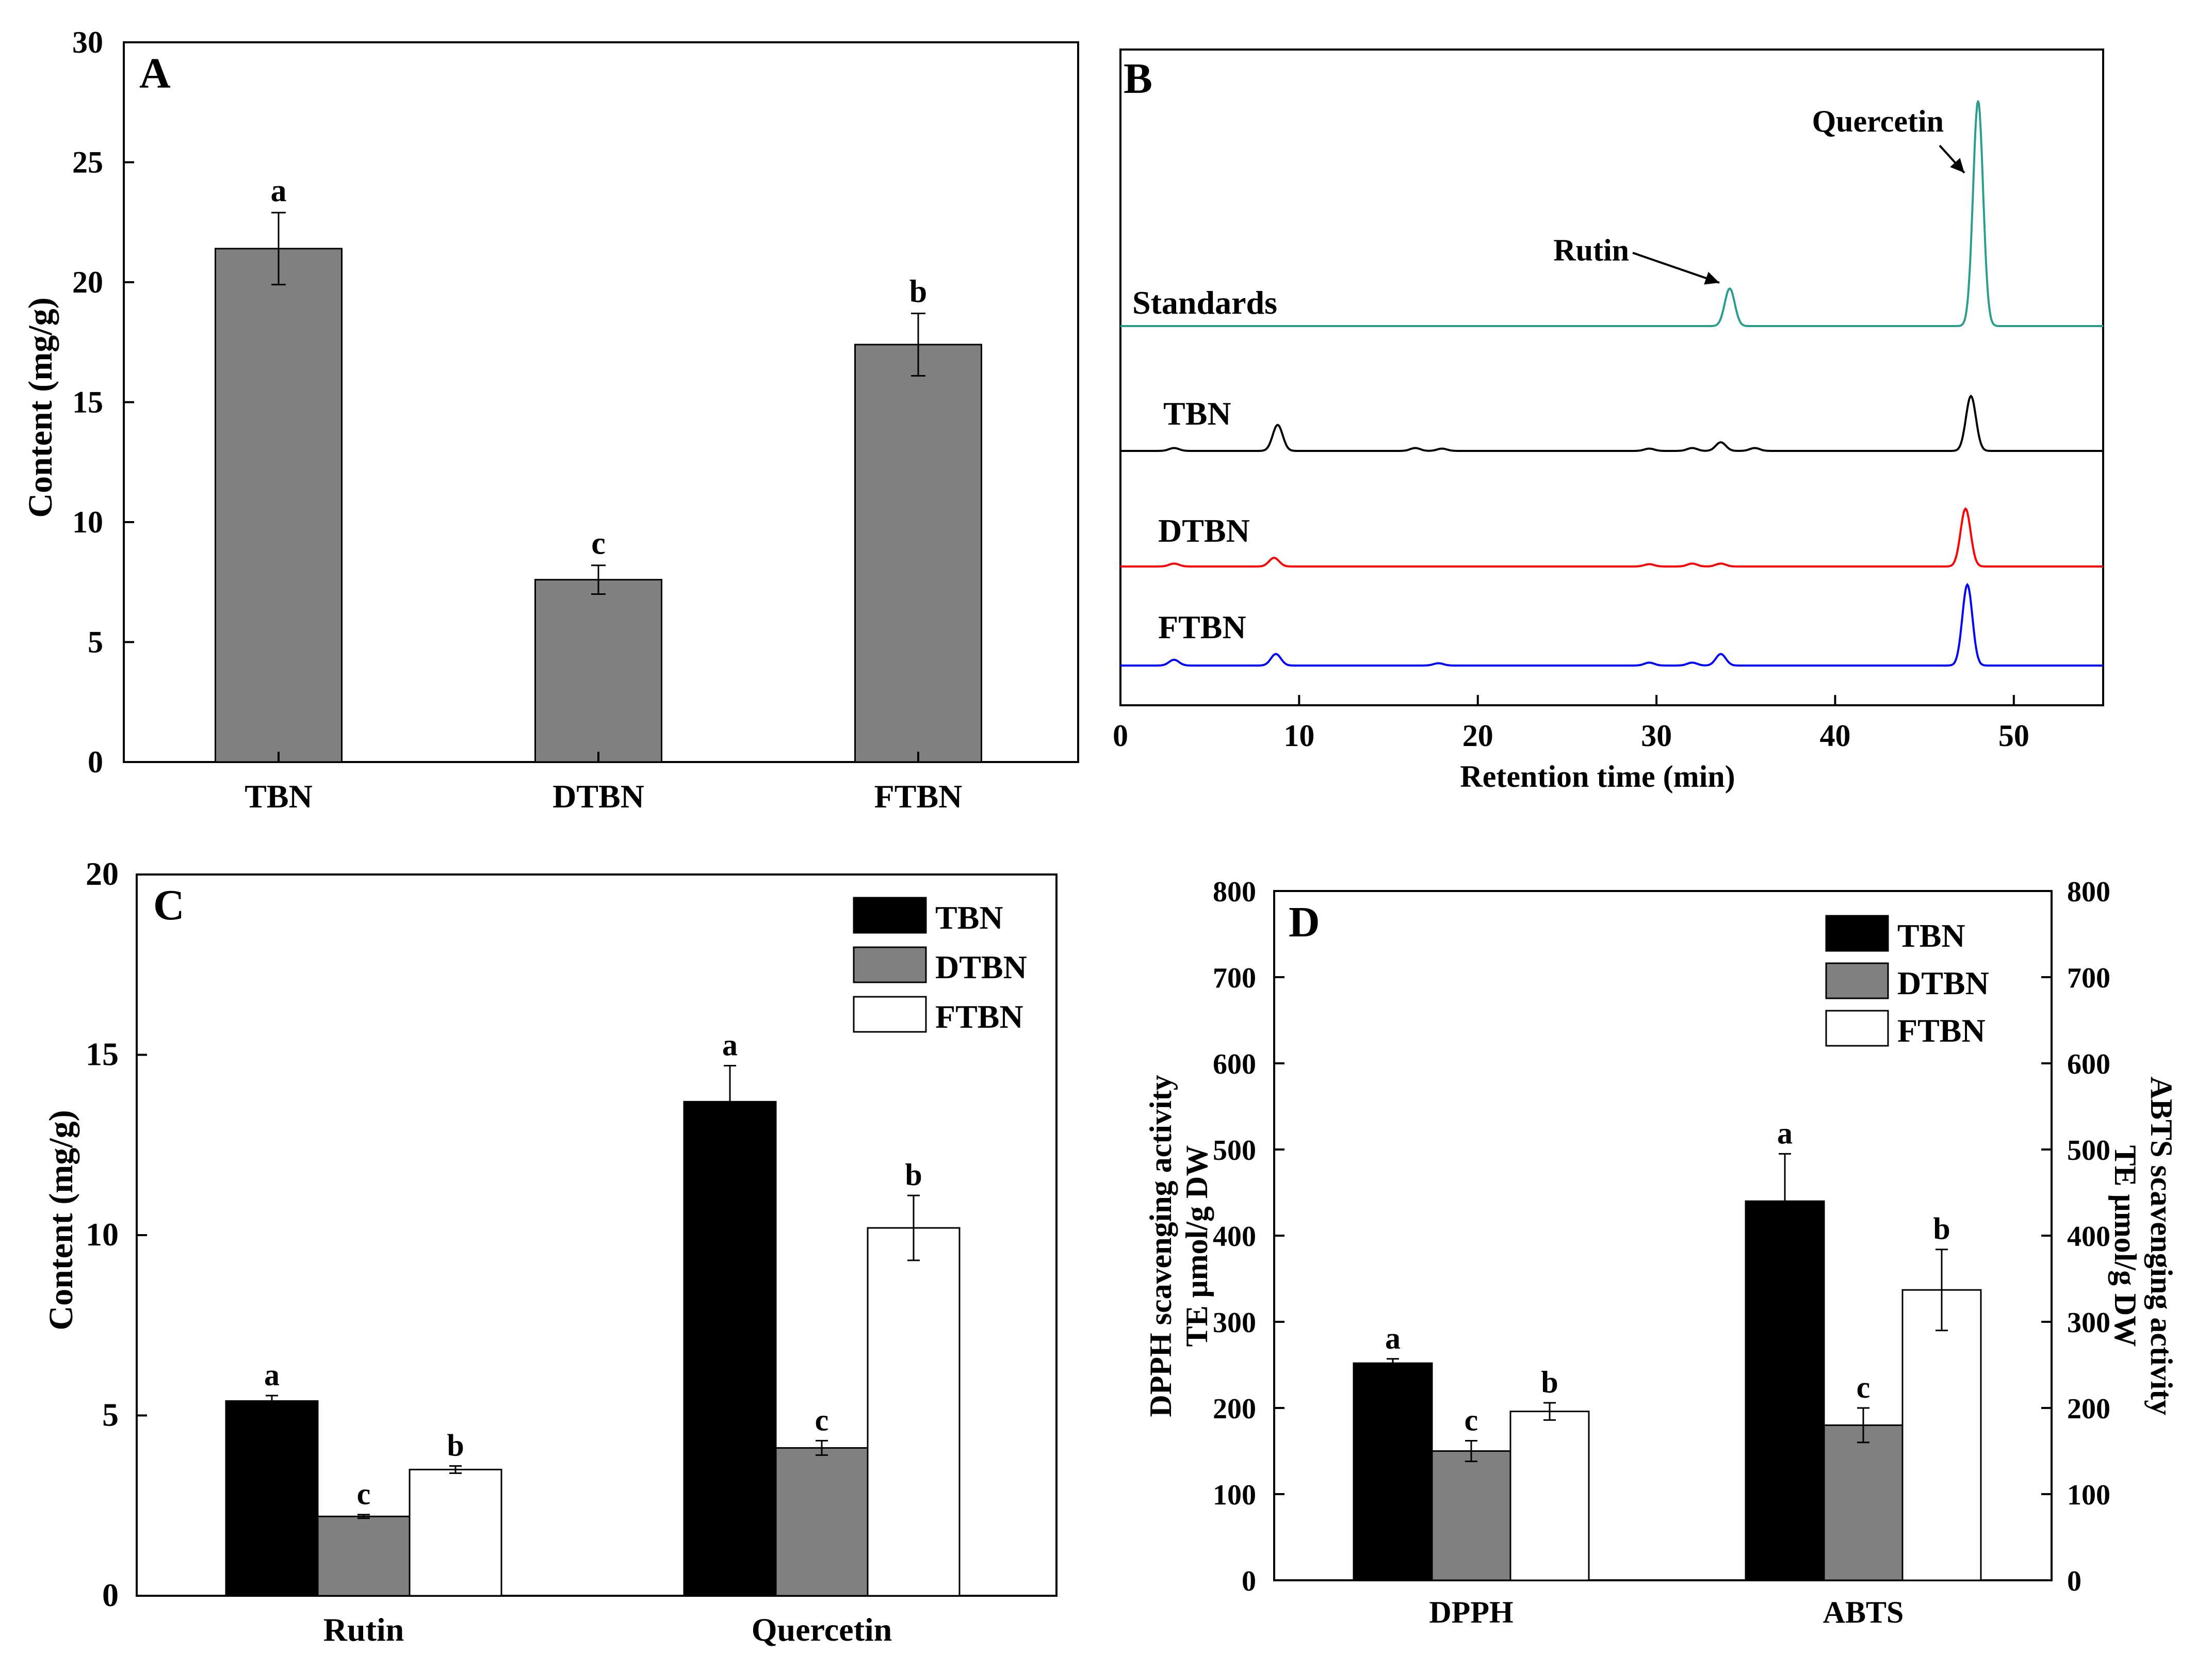 The width and height of the screenshot is (2212, 1668). I want to click on chromatogram-label-FTBN: FTBN, so click(1202, 627).